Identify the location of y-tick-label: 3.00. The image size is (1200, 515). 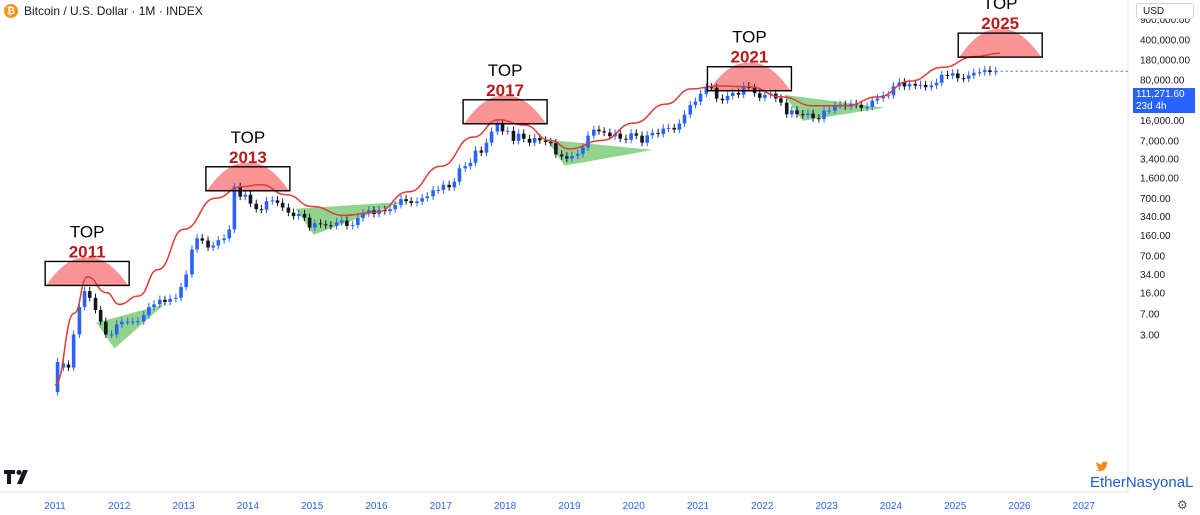
(1150, 335).